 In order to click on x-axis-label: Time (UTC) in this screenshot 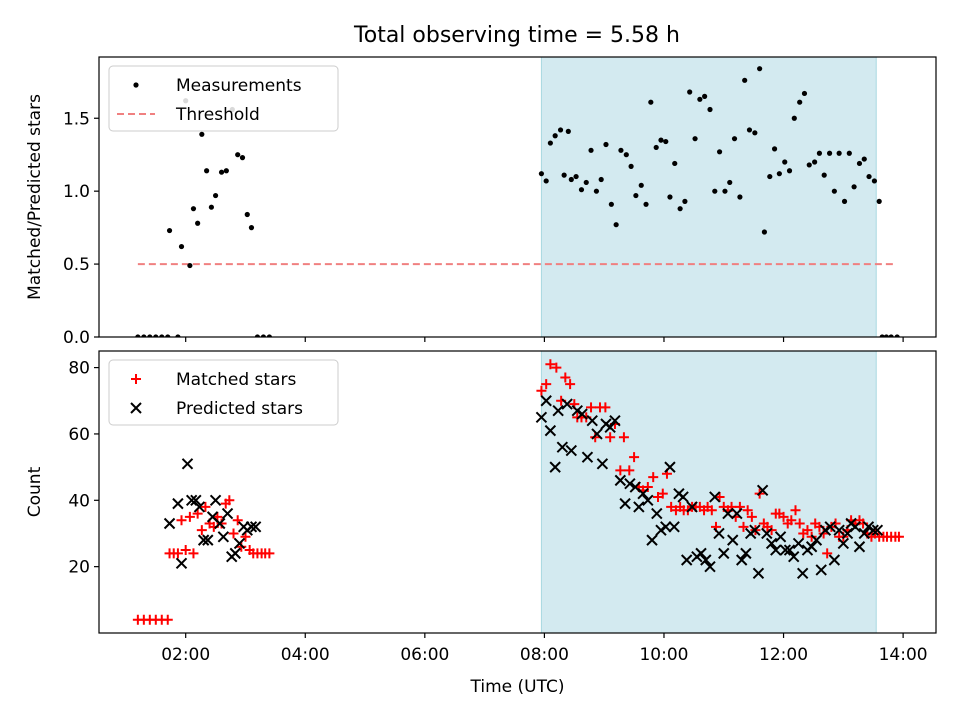, I will do `click(517, 687)`.